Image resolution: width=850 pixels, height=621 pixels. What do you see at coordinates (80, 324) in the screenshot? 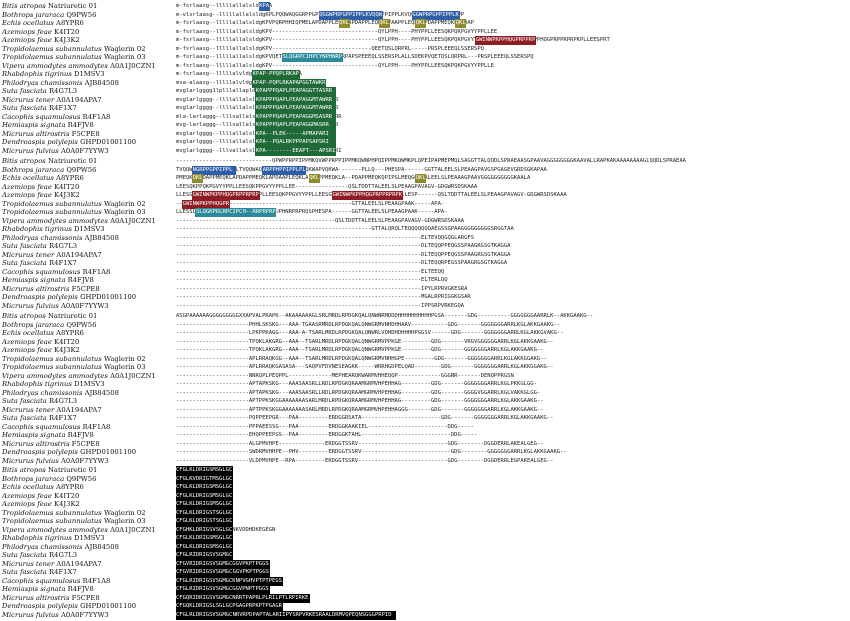
I see `accession-id: Q9PW56` at bounding box center [80, 324].